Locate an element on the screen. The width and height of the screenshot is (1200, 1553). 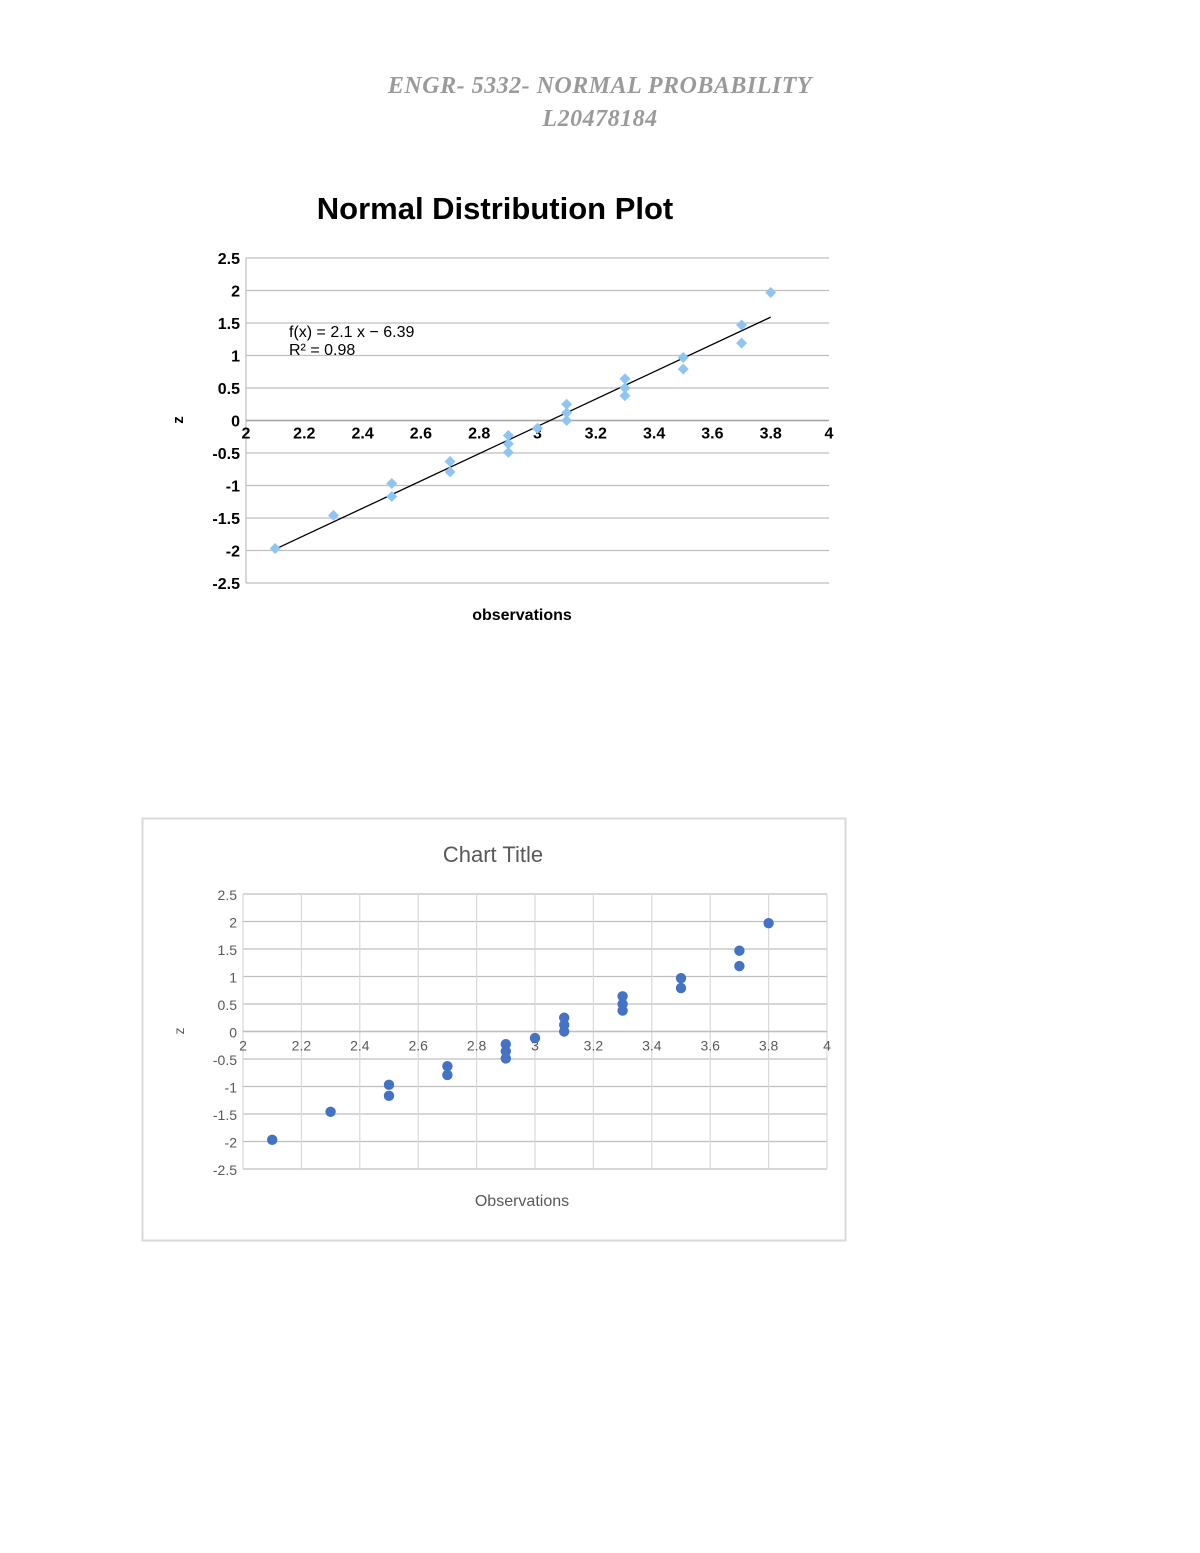
chart1-x-tick-label: 2.8 is located at coordinates (479, 434).